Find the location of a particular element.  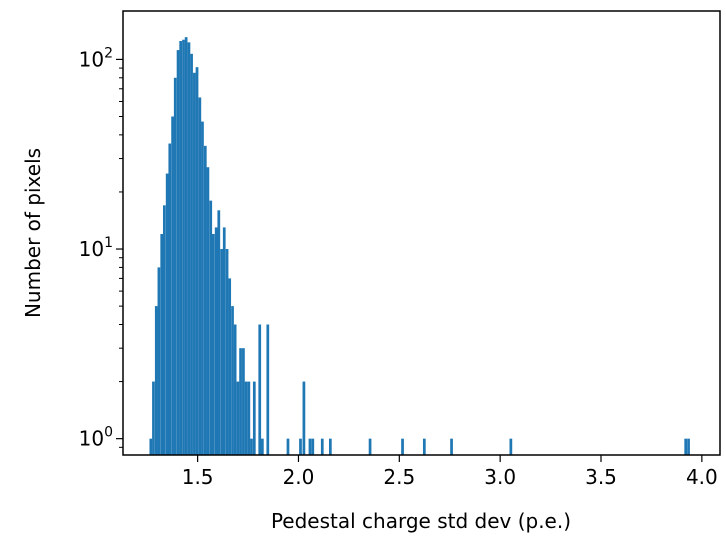

x-tick-label: 4.0 is located at coordinates (702, 477).